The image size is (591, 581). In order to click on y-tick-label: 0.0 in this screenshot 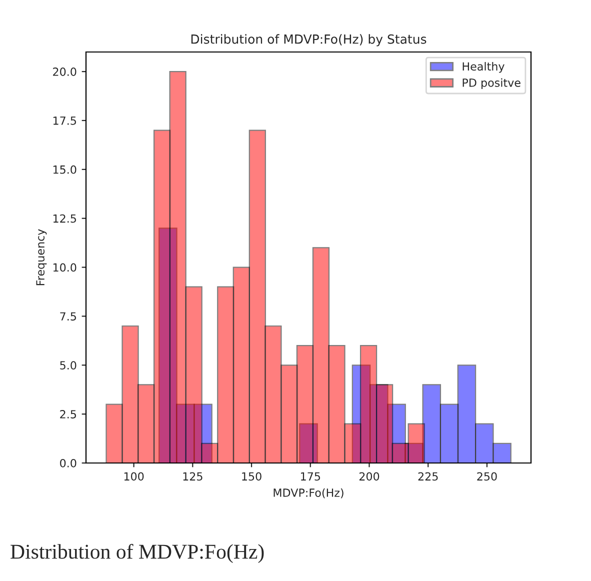, I will do `click(68, 463)`.